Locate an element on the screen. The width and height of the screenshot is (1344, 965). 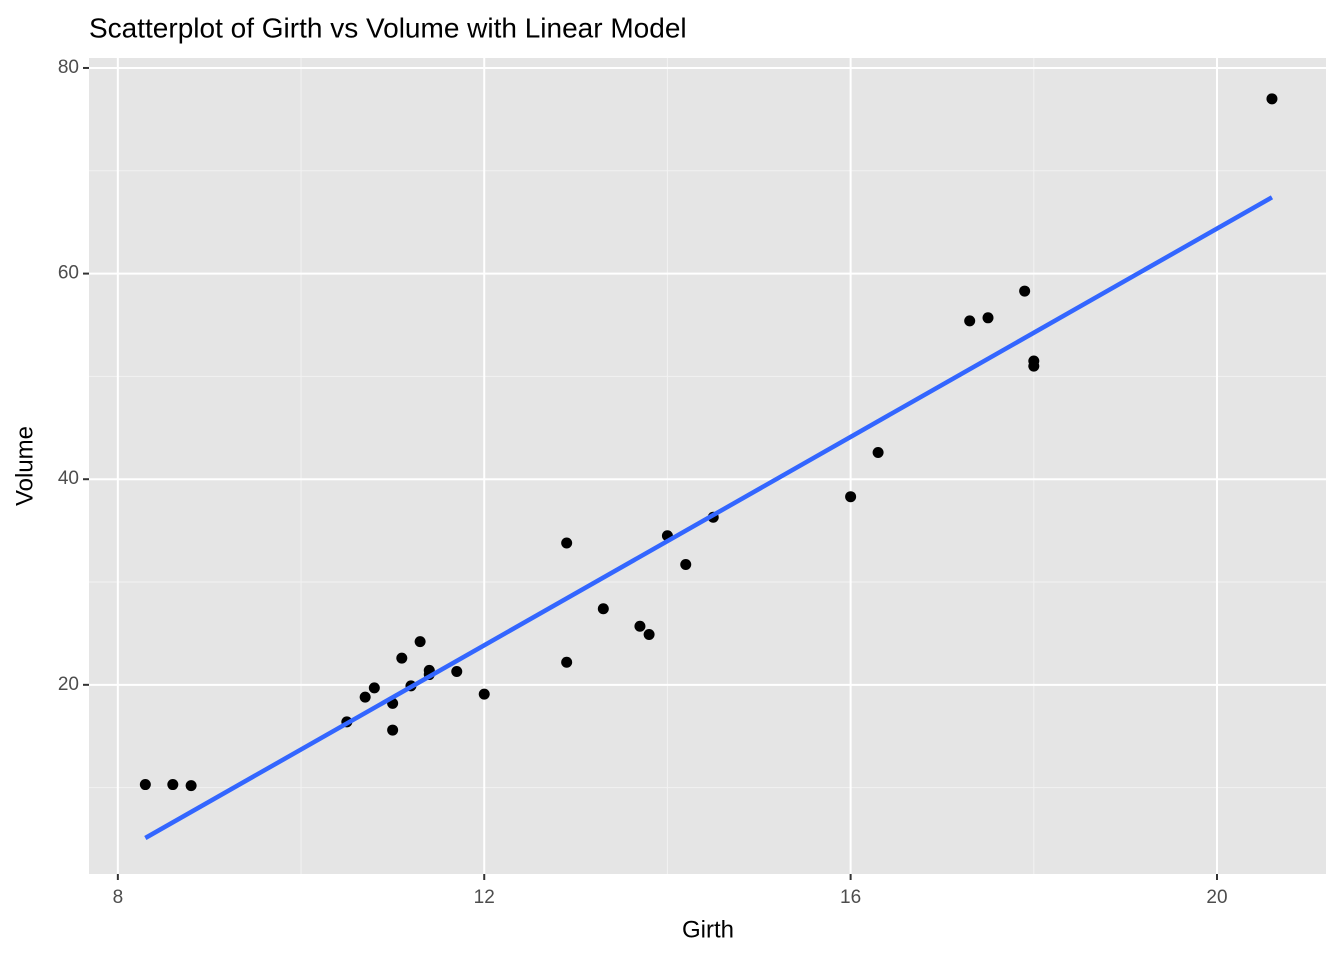
x-tick-label: 8 is located at coordinates (118, 897).